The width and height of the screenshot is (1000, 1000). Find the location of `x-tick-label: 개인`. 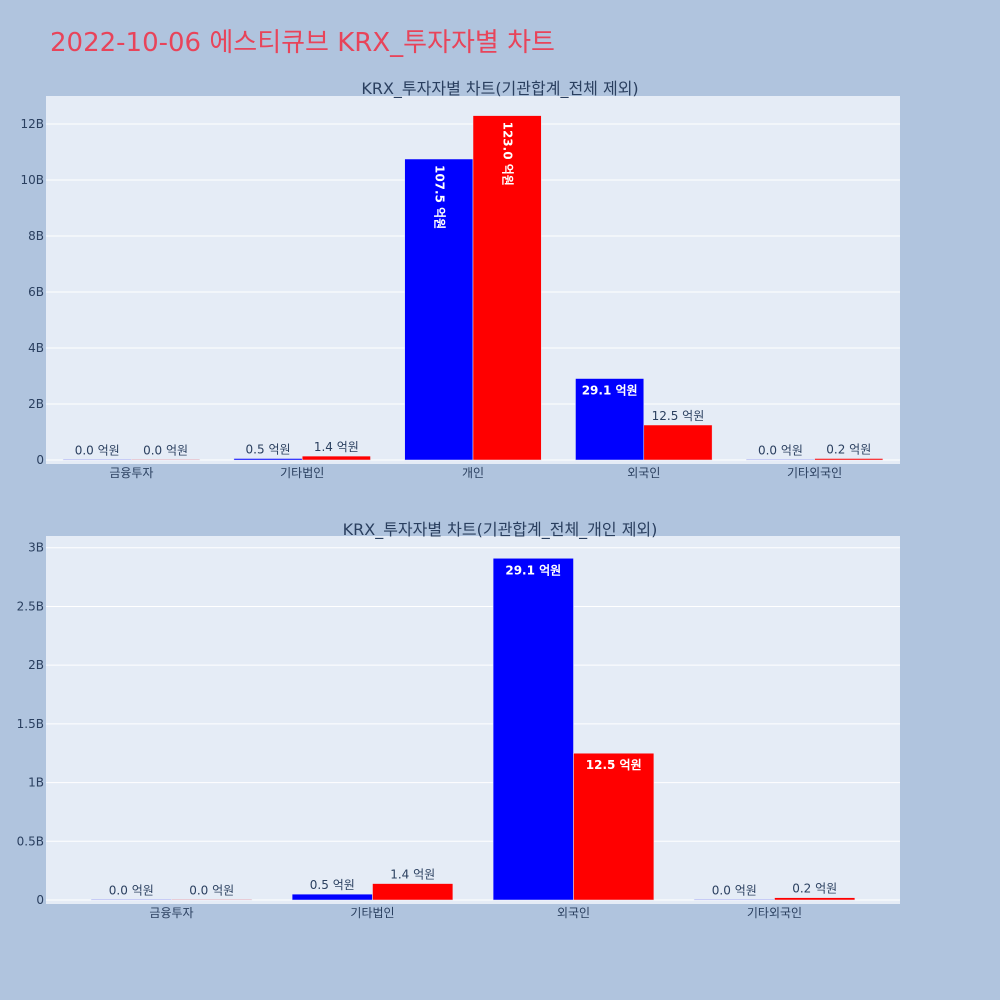

x-tick-label: 개인 is located at coordinates (473, 473).